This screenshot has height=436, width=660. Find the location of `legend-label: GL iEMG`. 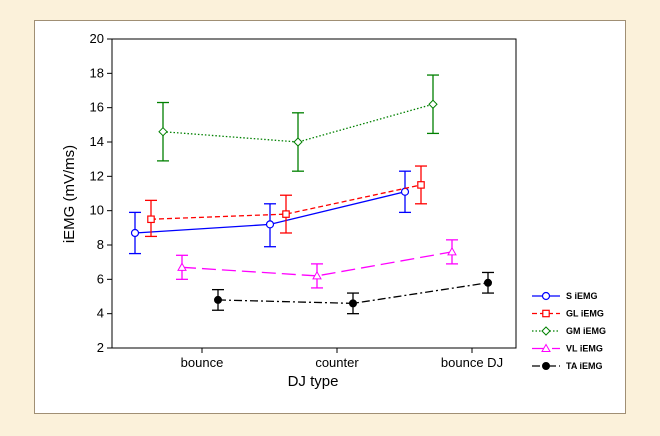

legend-label: GL iEMG is located at coordinates (585, 314).